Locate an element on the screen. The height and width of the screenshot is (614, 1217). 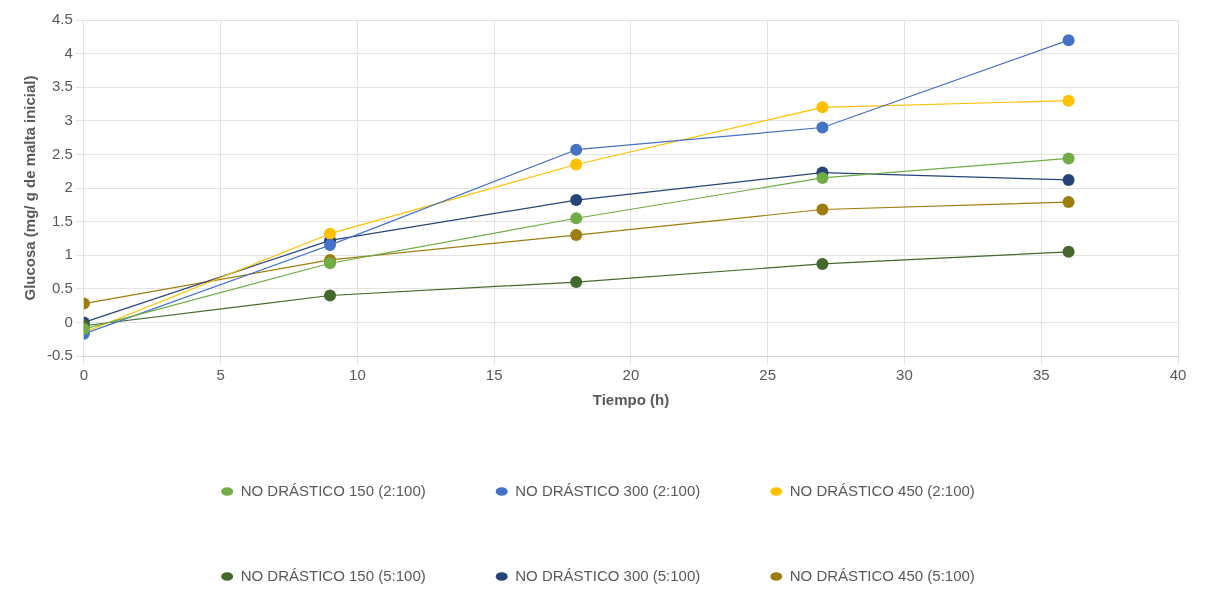
y-tick-label: -0.5 is located at coordinates (59, 355).